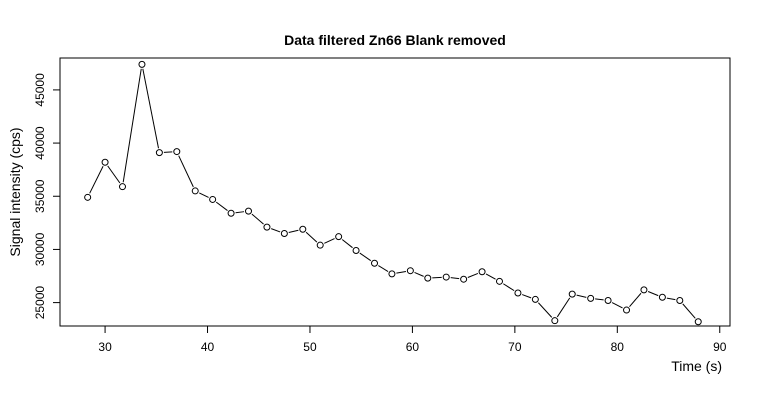  Describe the element at coordinates (720, 347) in the screenshot. I see `x-tick-label: 90` at that location.